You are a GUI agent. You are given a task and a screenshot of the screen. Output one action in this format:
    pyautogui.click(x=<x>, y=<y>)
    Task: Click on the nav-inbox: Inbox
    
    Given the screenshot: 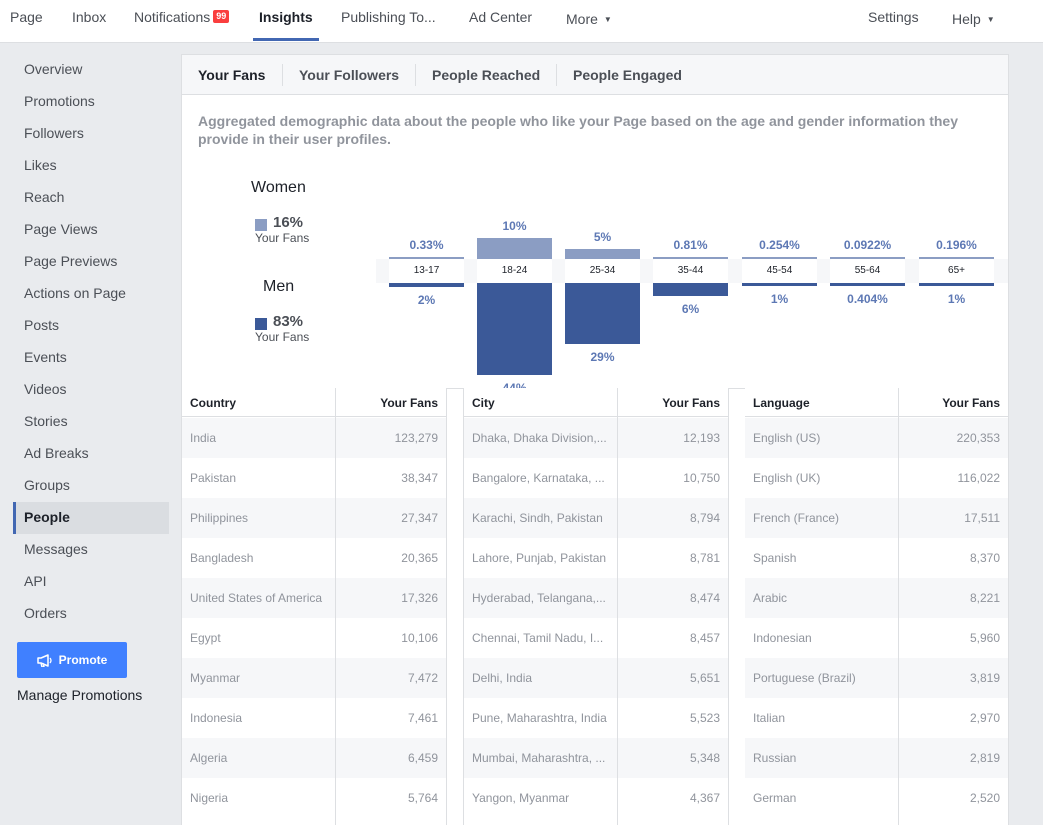 What is the action you would take?
    pyautogui.click(x=89, y=17)
    